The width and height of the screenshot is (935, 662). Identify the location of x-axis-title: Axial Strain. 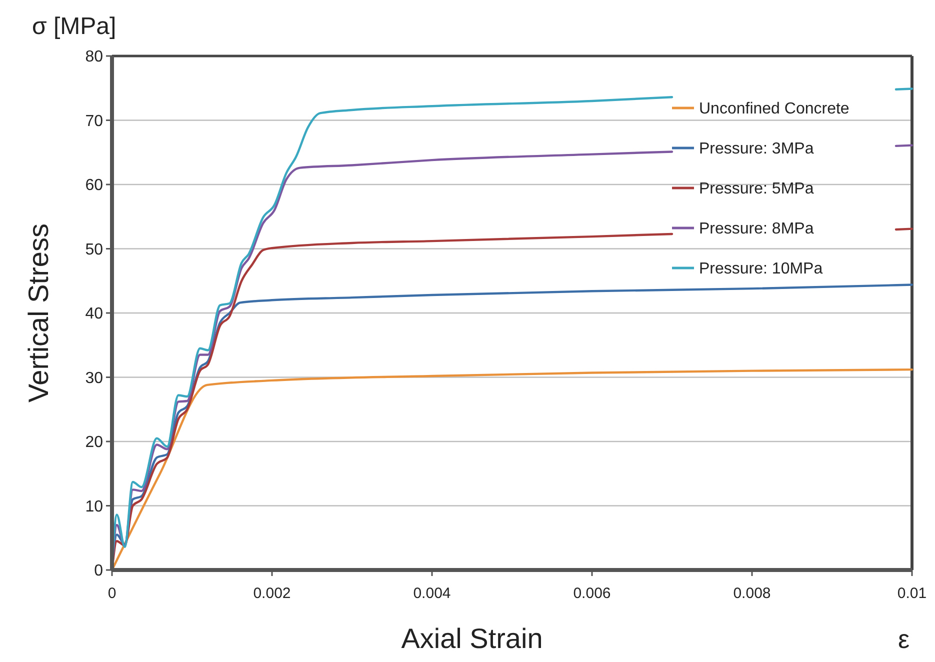
(472, 638).